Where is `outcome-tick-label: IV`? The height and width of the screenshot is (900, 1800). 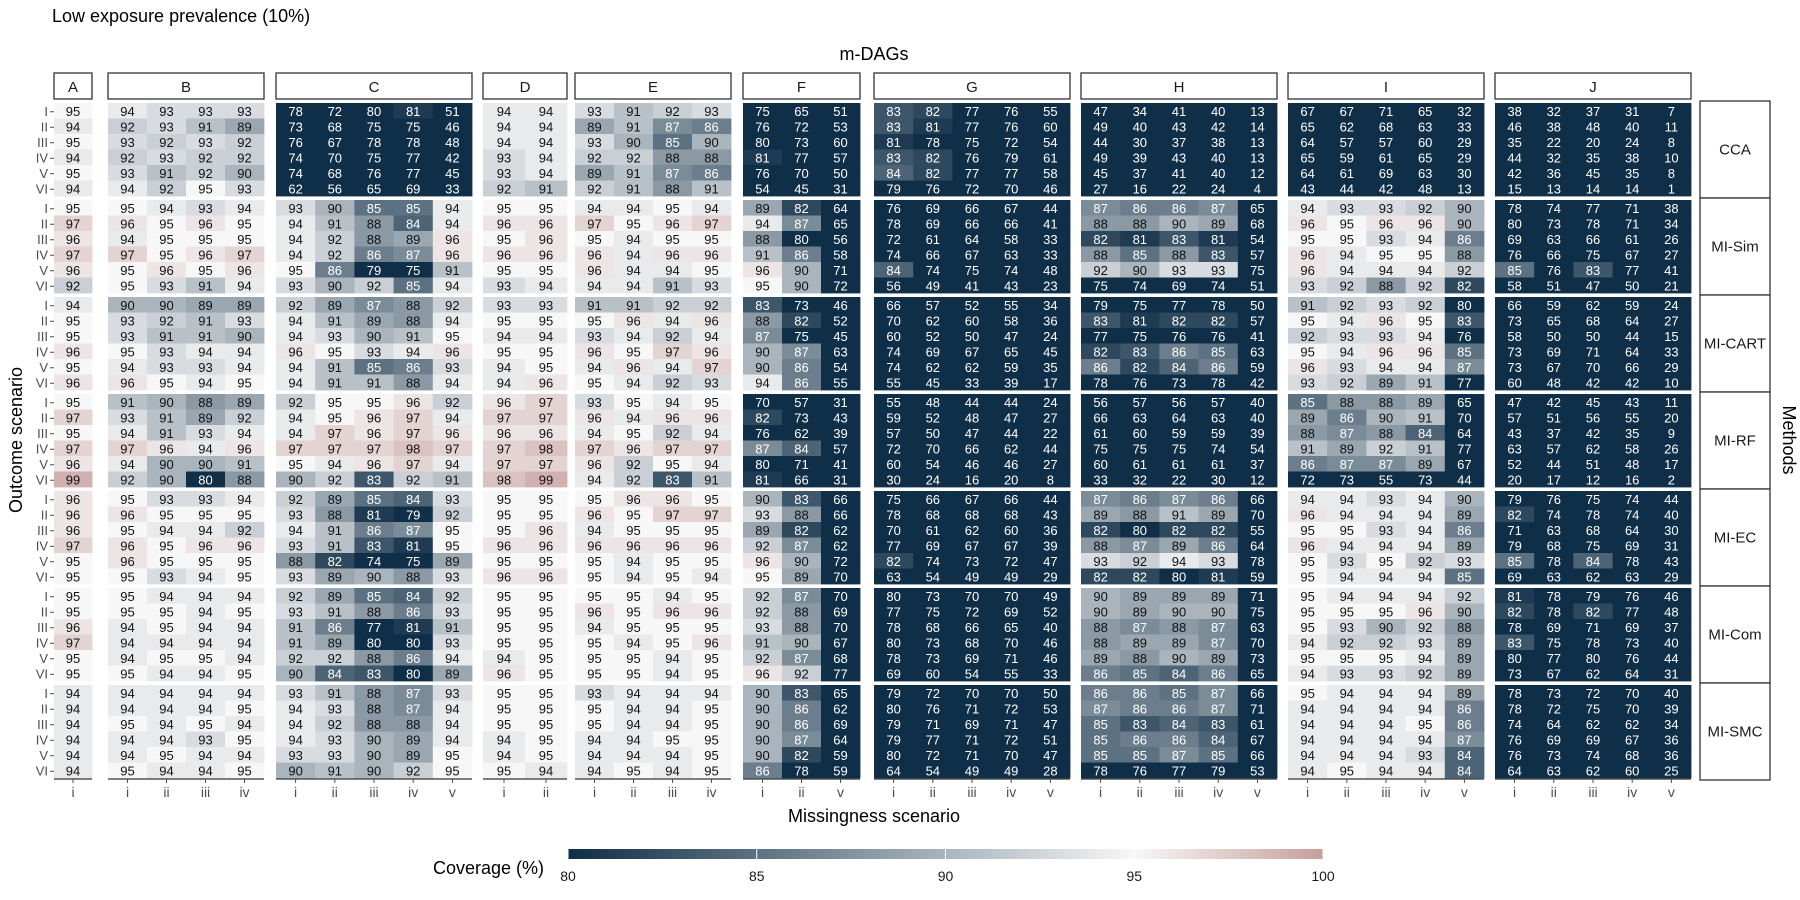 outcome-tick-label: IV is located at coordinates (42, 642).